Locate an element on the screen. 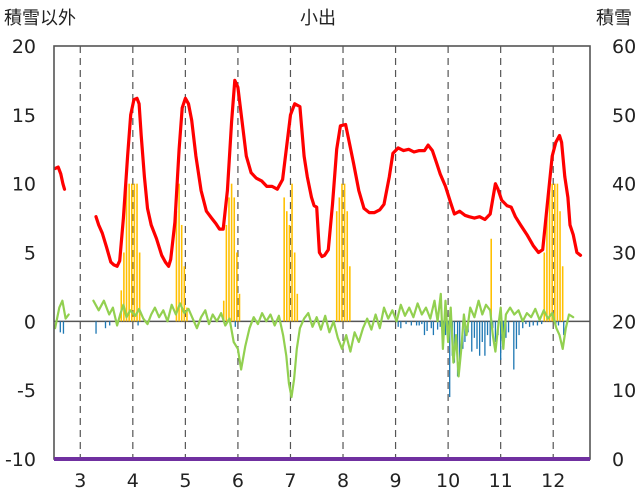  x-tick-8: 11 is located at coordinates (501, 481).